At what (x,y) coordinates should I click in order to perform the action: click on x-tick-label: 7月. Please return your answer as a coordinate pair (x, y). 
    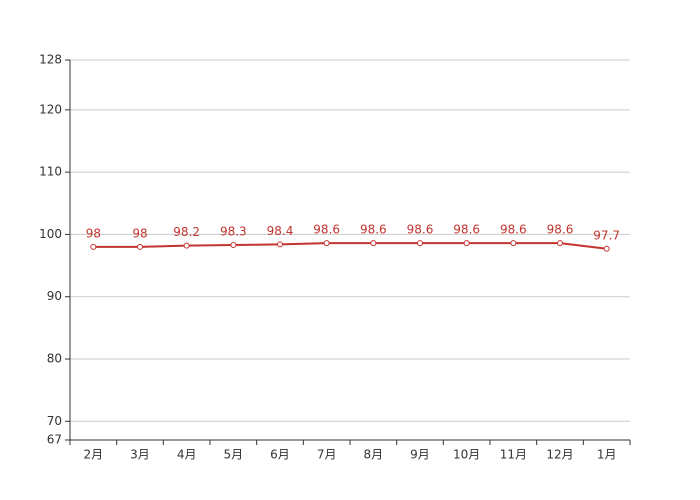
    Looking at the image, I should click on (327, 455).